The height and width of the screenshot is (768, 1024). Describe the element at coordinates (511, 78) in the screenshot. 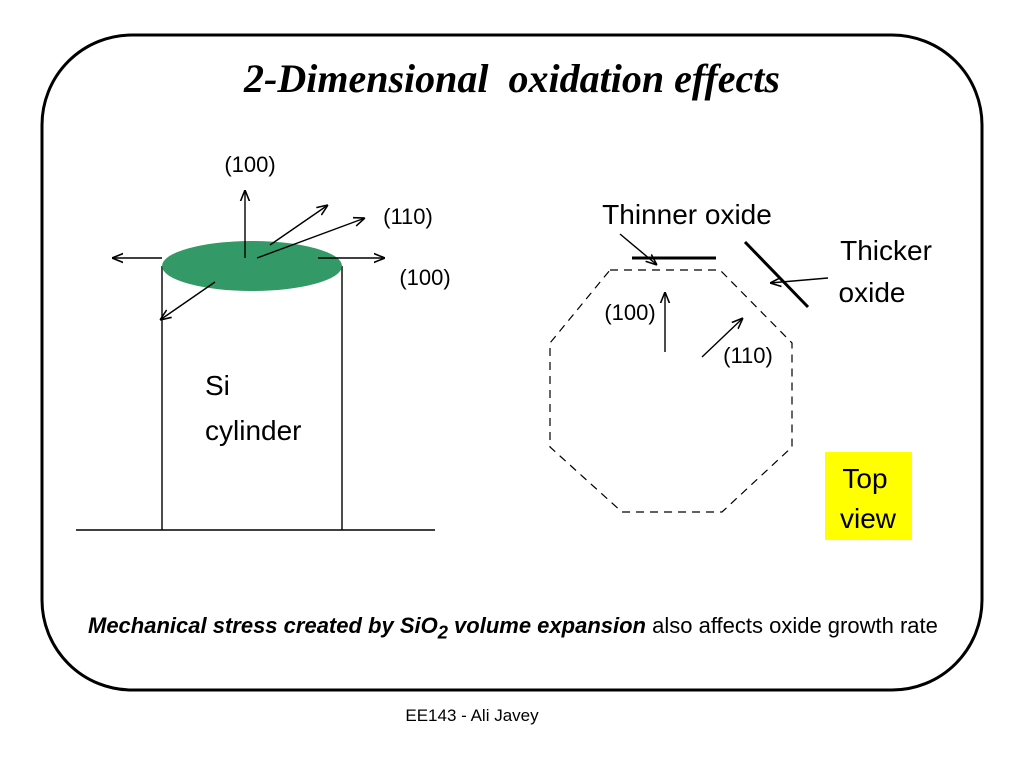

I see `slide-title: 2-Dimensional oxidation effects` at that location.